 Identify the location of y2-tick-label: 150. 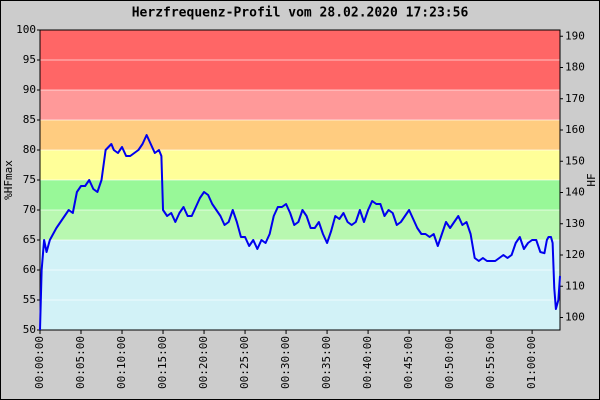
(575, 160).